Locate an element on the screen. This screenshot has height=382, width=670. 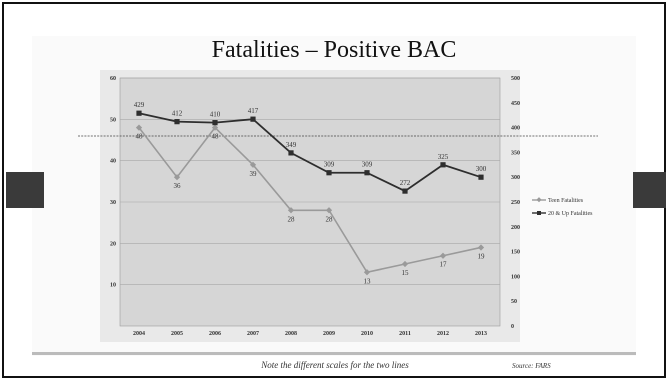
y2-tick-label-150: 150 is located at coordinates (515, 253).